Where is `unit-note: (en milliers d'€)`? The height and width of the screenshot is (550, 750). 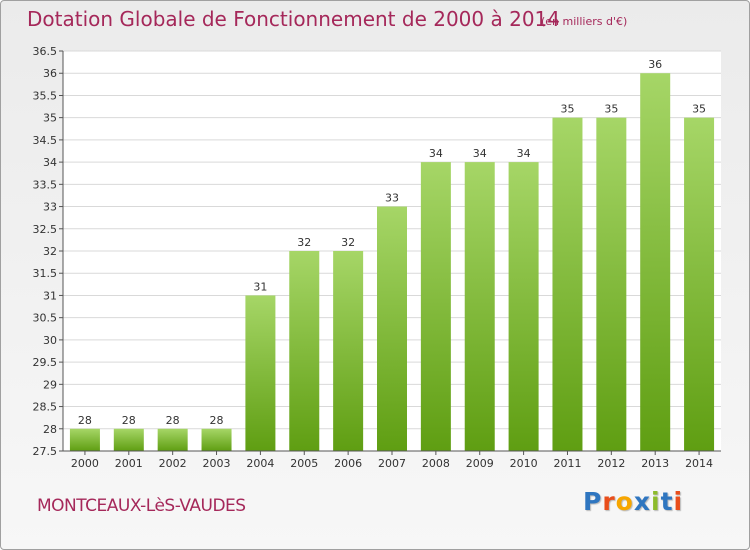
unit-note: (en milliers d'€) is located at coordinates (584, 21).